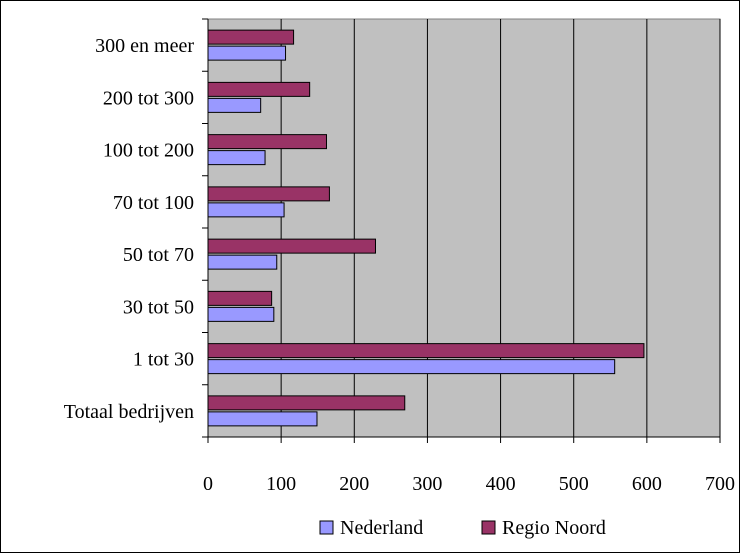  Describe the element at coordinates (158, 307) in the screenshot. I see `category-label: 30 tot 50` at that location.